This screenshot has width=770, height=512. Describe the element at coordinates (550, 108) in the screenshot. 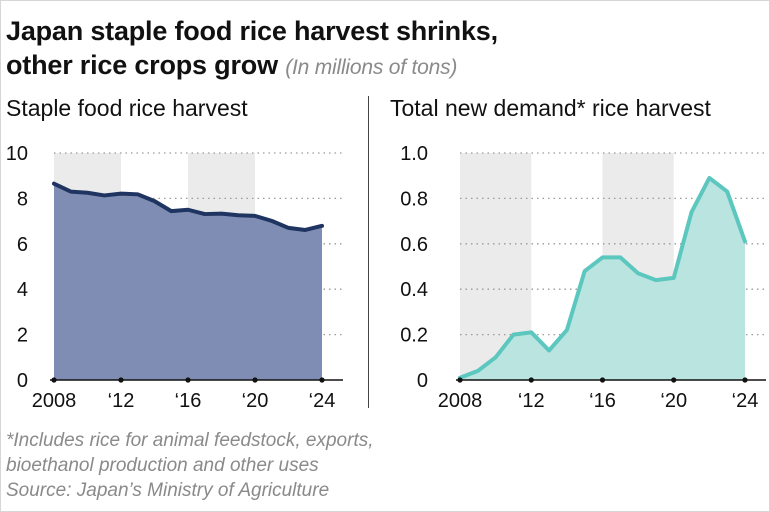

I see `right-chart-title: Total new demand* rice harvest` at that location.